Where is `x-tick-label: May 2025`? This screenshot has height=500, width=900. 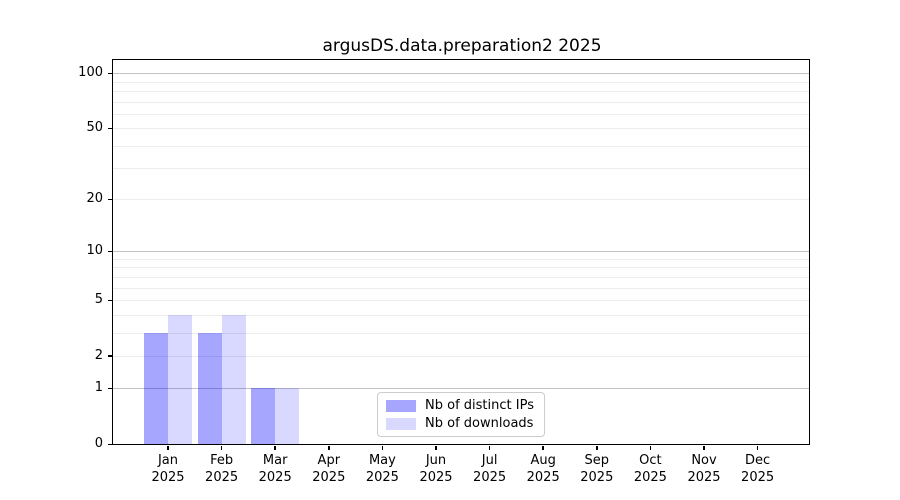 x-tick-label: May 2025 is located at coordinates (382, 469).